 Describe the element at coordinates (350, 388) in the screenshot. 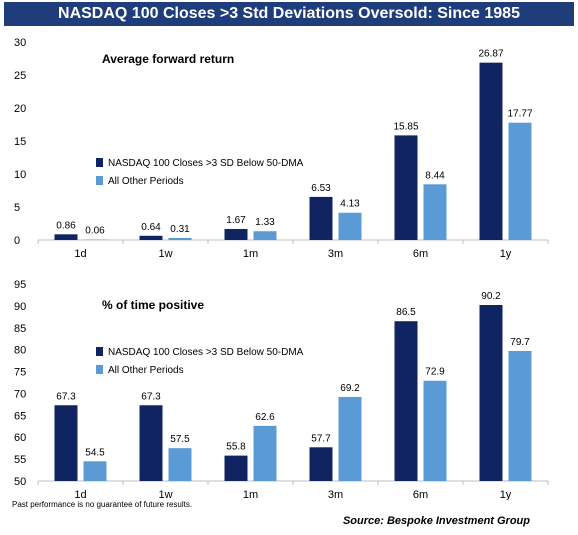

I see `data-label: 69.2` at that location.